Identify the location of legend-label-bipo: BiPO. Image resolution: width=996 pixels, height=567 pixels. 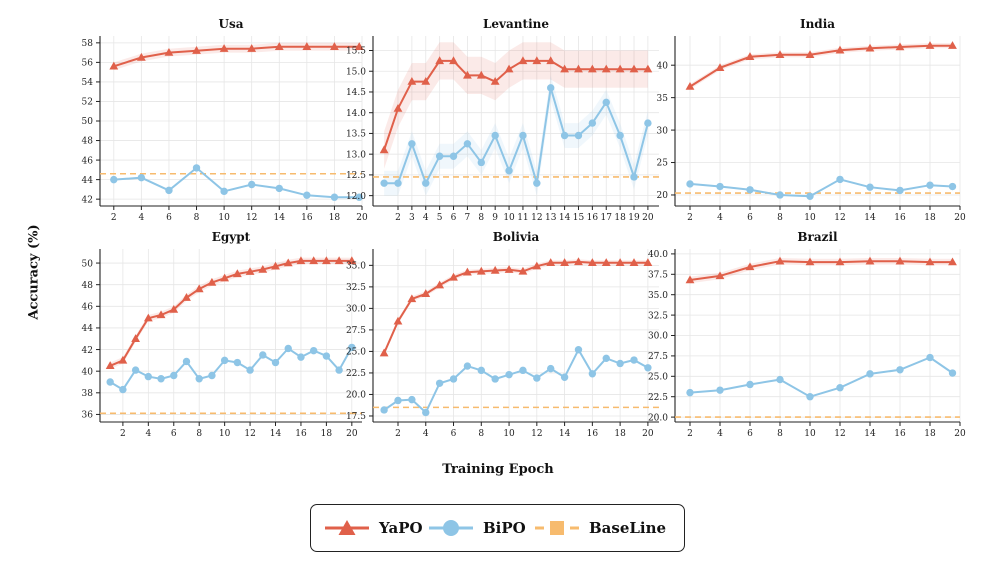
(504, 527).